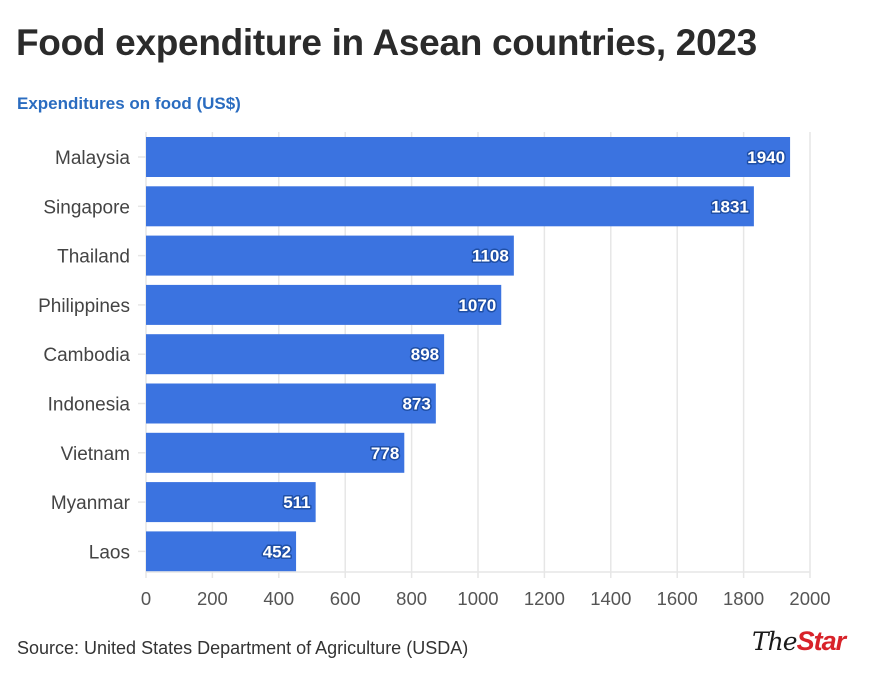 This screenshot has height=690, width=876. I want to click on category-label: Myanmar, so click(91, 503).